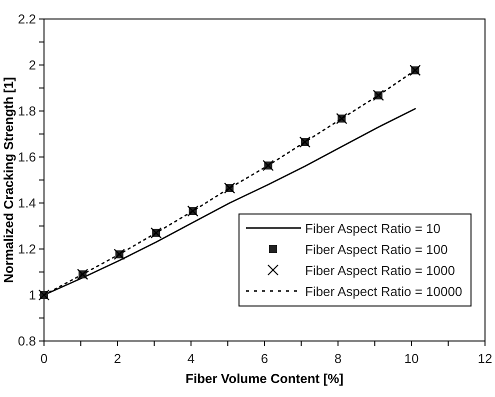  I want to click on legend-label: Fiber Aspect Ratio = 100, so click(376, 249).